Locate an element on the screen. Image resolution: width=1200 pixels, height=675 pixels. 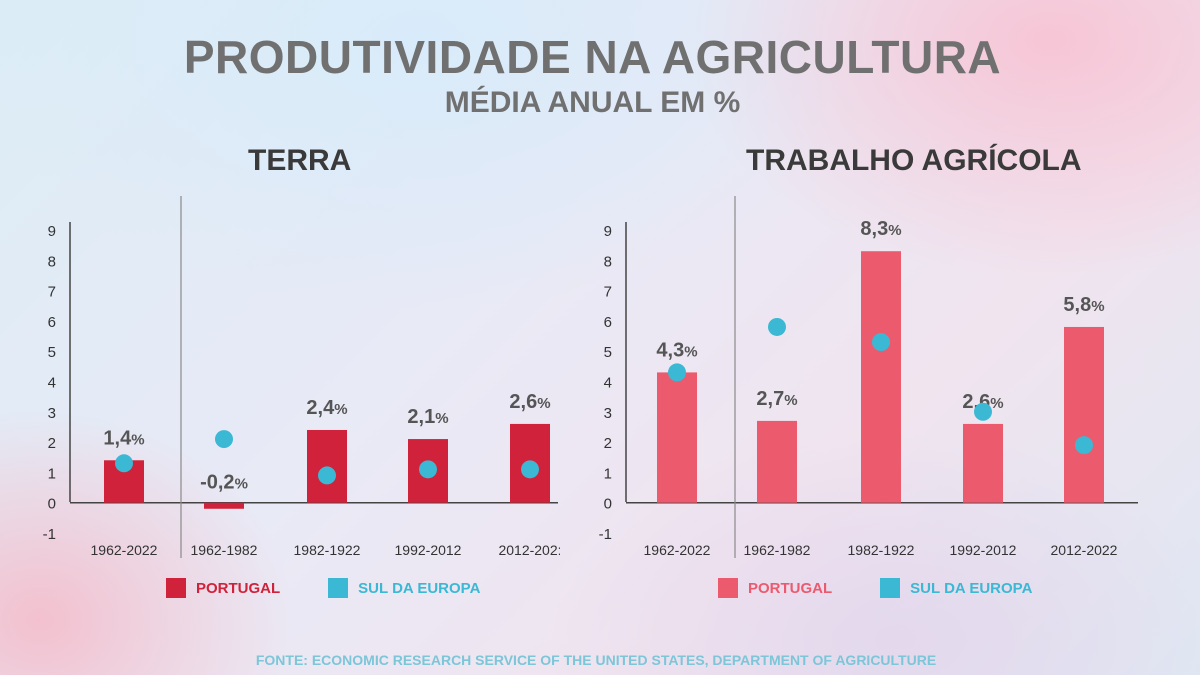
panel-title-trabalho: TRABALHO AGRÍCOLA is located at coordinates (914, 160).